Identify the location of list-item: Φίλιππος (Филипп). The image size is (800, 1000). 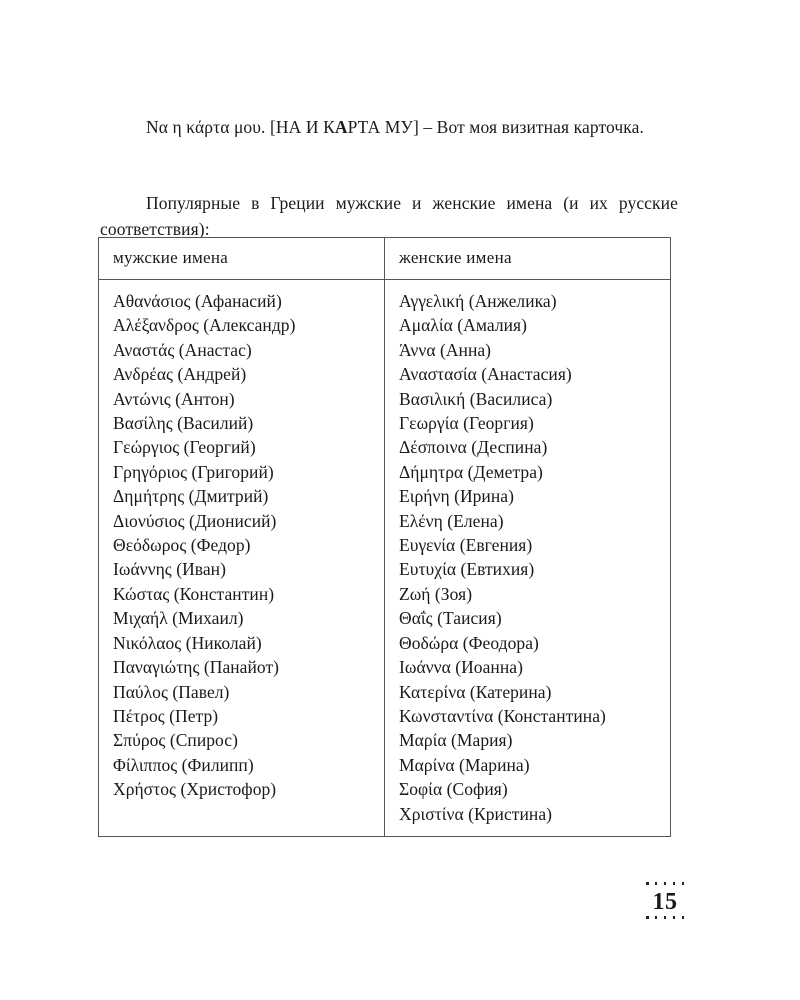
(183, 764).